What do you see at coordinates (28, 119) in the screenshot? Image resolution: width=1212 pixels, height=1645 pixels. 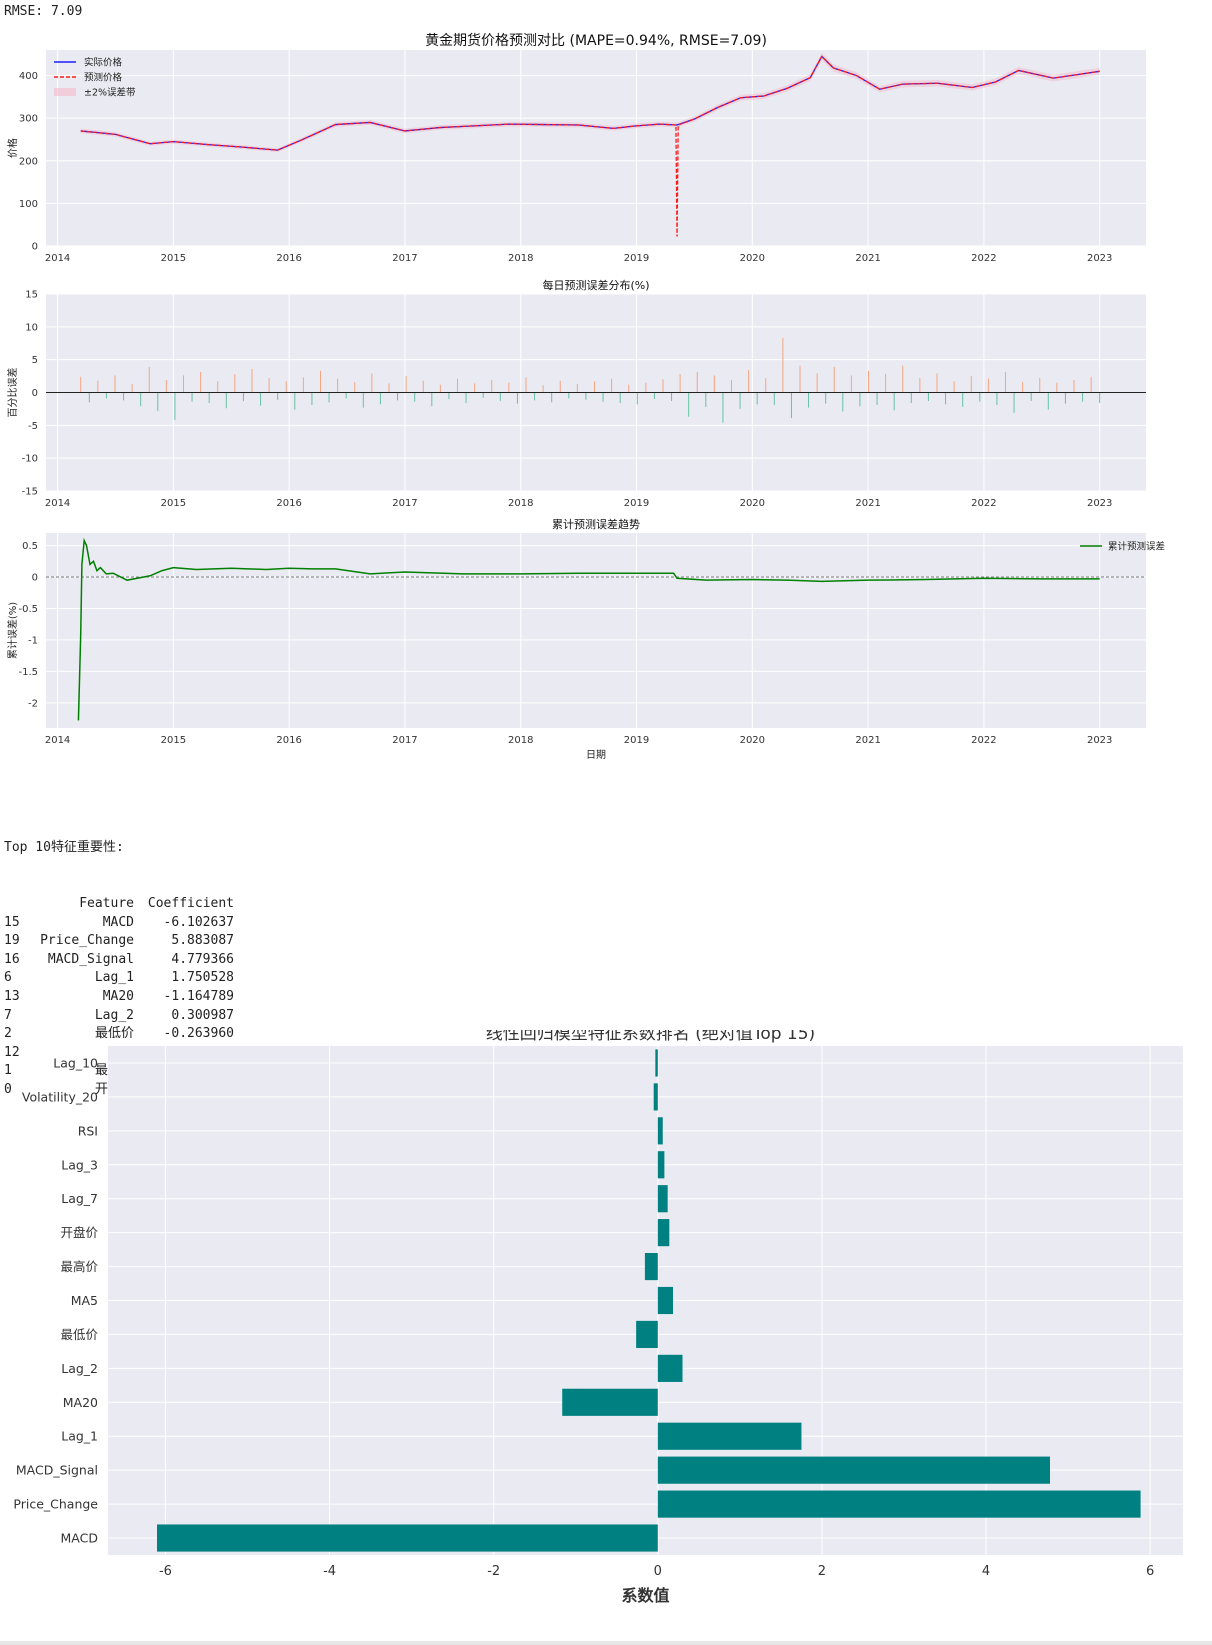 I see `price-y-tick-label: 300` at bounding box center [28, 119].